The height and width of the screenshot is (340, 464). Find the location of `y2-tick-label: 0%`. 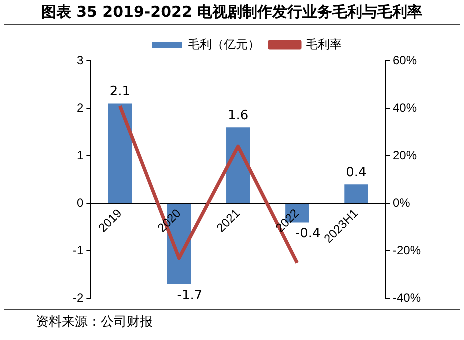

y2-tick-label: 0% is located at coordinates (401, 203).